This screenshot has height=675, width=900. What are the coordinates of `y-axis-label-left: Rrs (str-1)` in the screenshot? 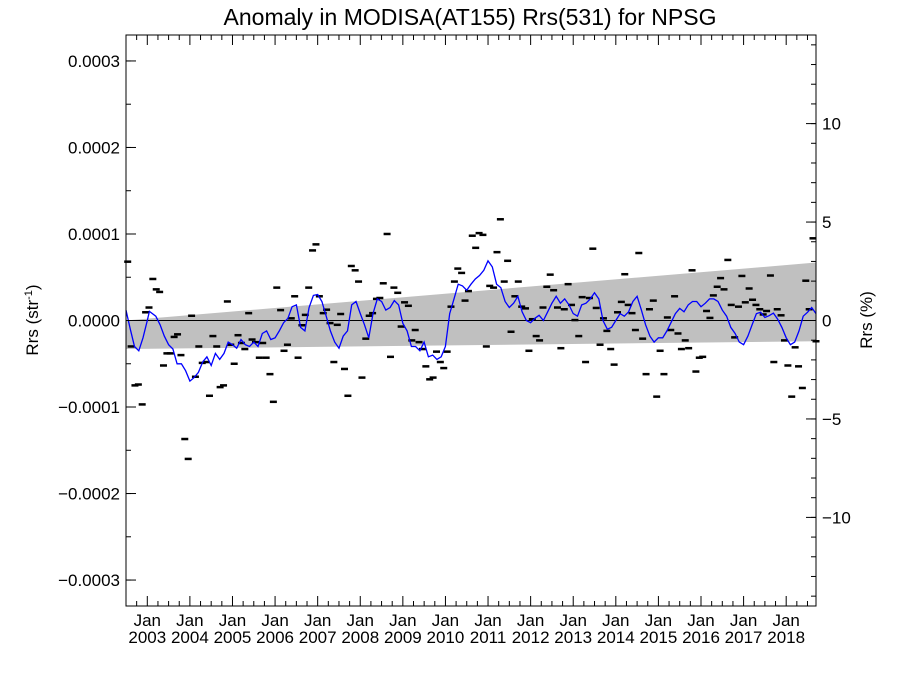 It's located at (32, 319).